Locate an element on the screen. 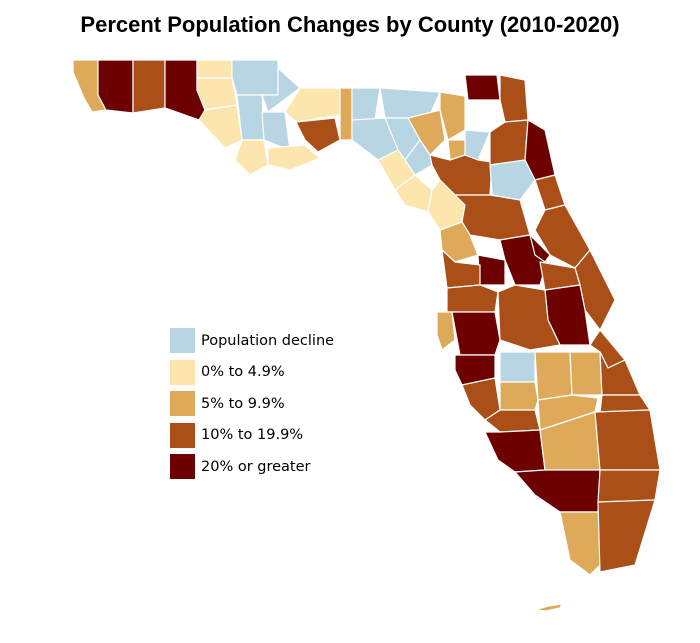 The width and height of the screenshot is (700, 643). county-clay is located at coordinates (509, 142).